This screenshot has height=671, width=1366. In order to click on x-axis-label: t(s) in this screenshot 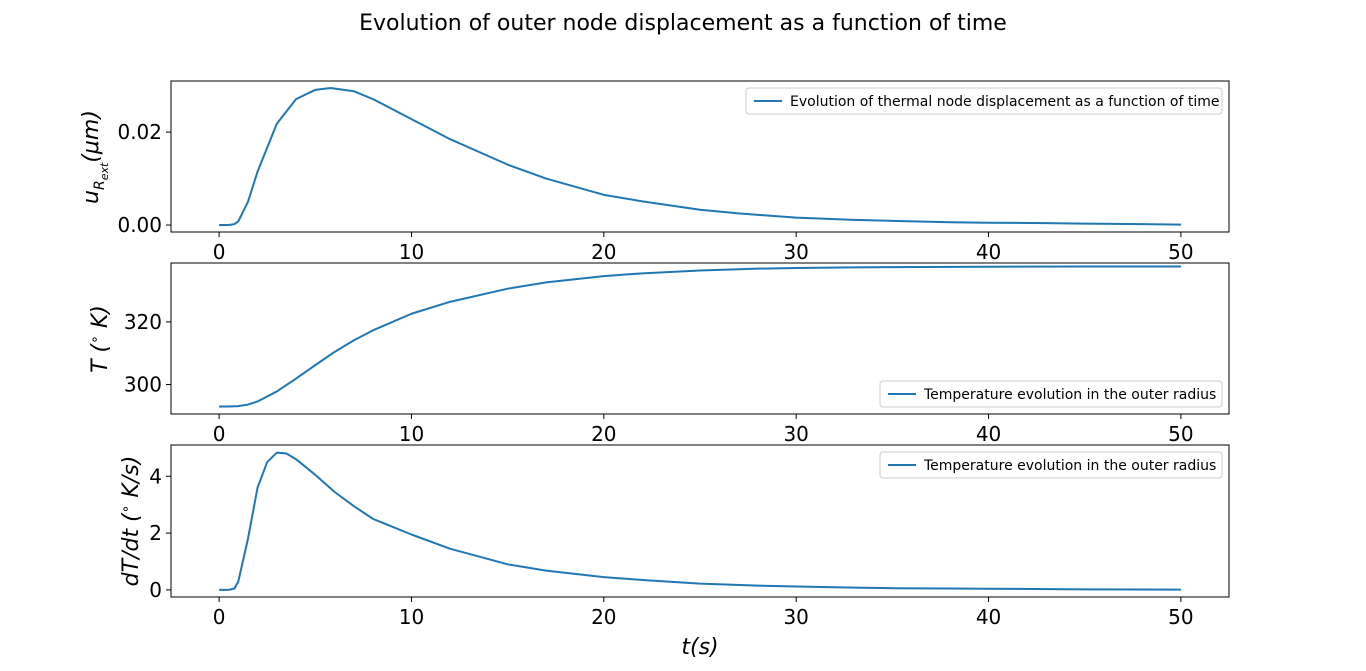, I will do `click(699, 647)`.